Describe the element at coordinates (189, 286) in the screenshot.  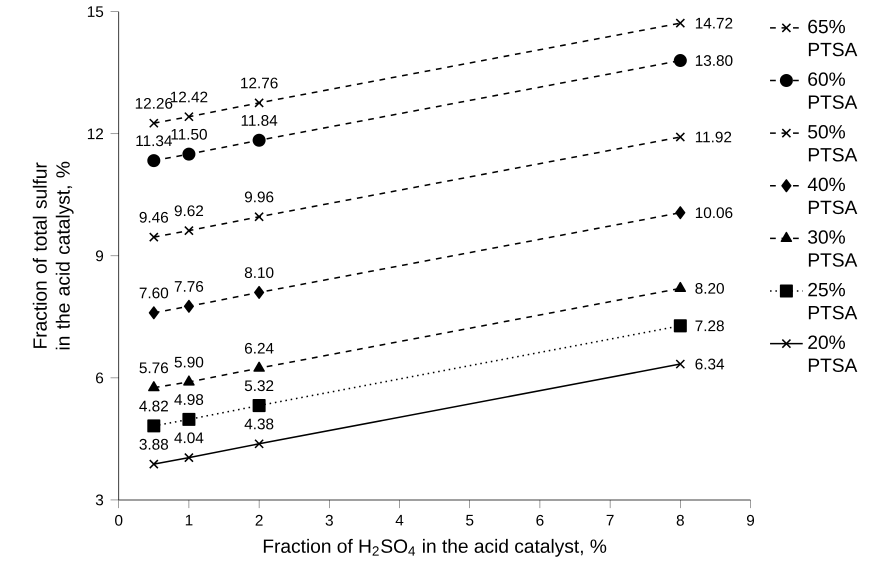
I see `data-label: 7.76` at that location.